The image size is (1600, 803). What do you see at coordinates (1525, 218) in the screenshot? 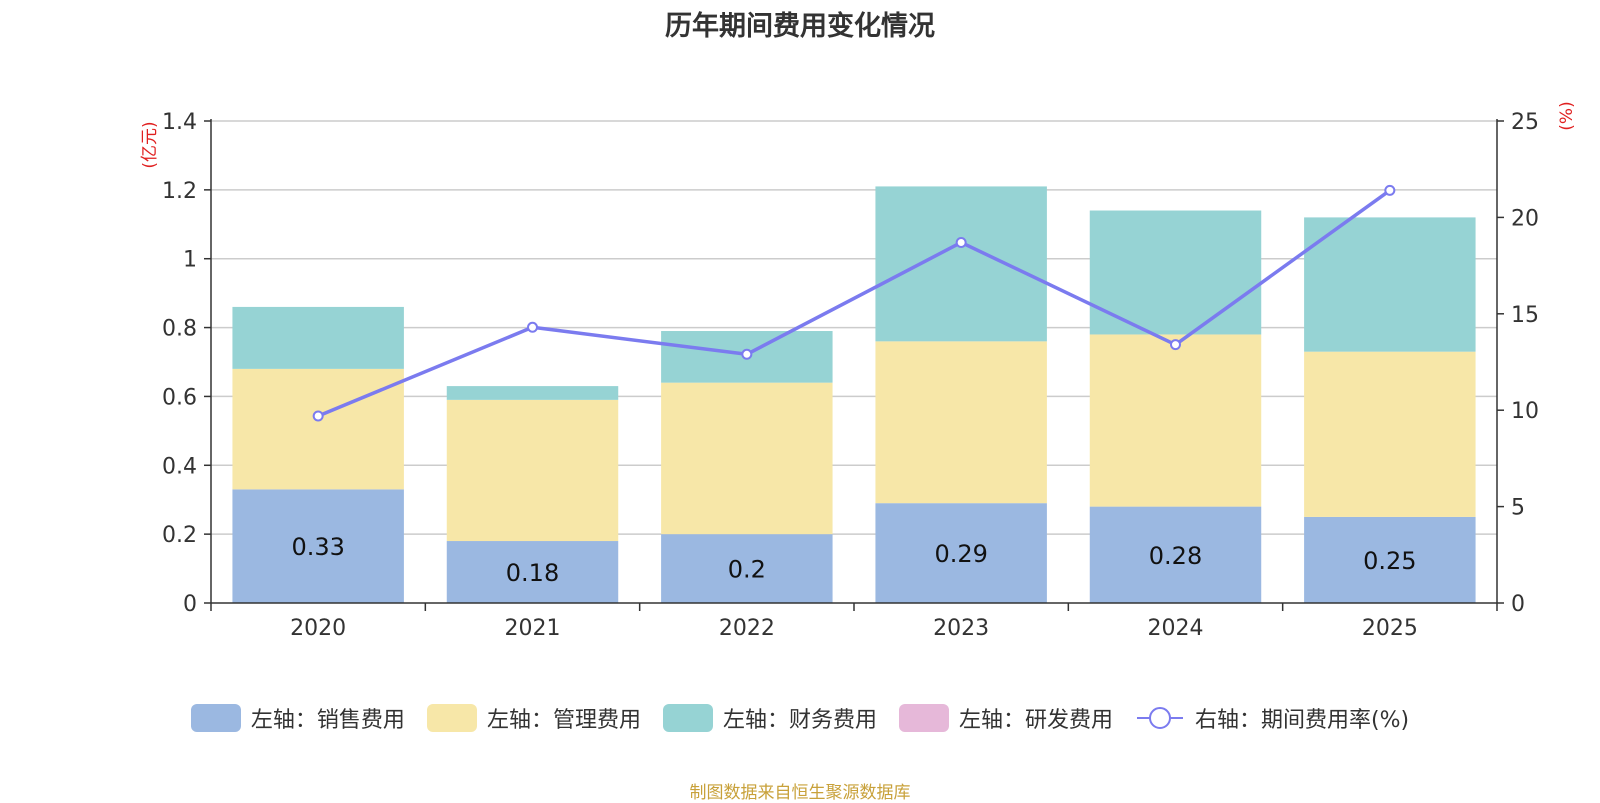
I see `y-right-tick-label: 20` at bounding box center [1525, 218].